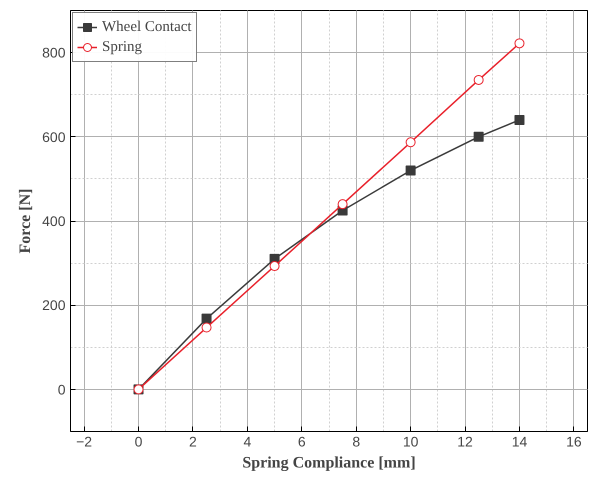 The height and width of the screenshot is (491, 599). I want to click on x-tick-label: −2, so click(84, 442).